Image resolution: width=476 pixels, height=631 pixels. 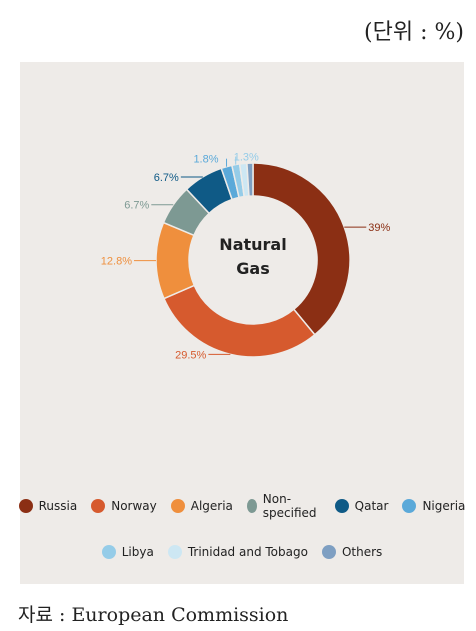 I want to click on data-label: 1.3%, so click(x=246, y=158).